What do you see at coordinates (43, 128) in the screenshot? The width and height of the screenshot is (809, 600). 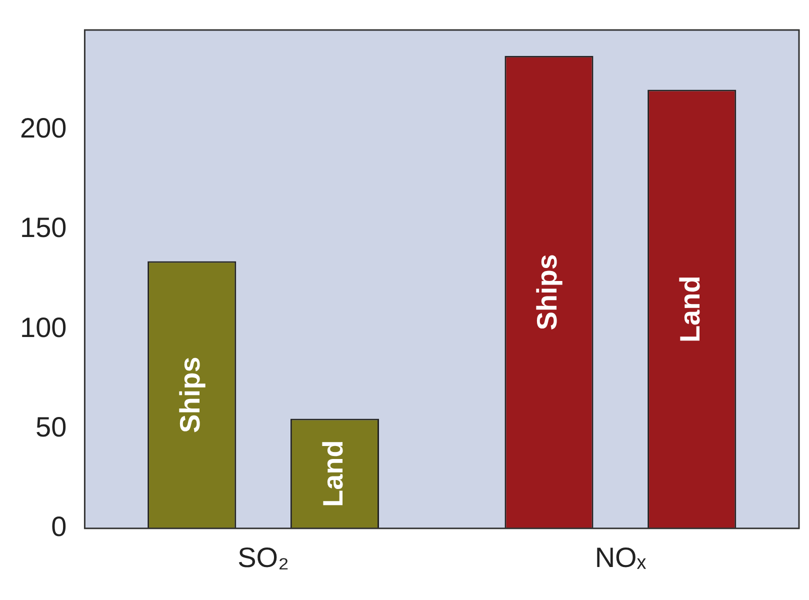 I see `y-tick-label: 200` at bounding box center [43, 128].